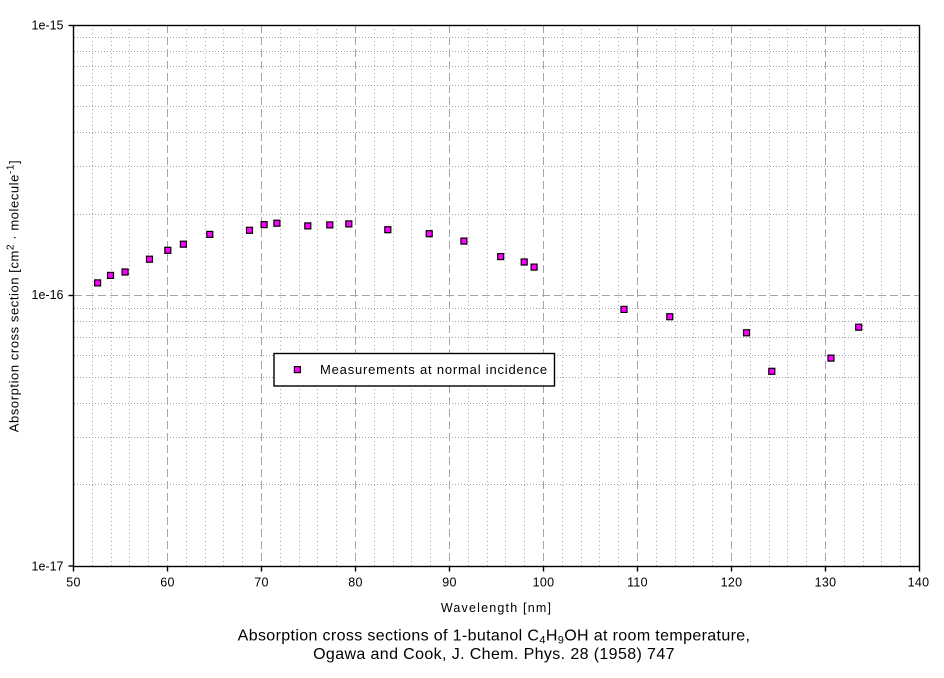  I want to click on svg-text: 140, so click(919, 583).